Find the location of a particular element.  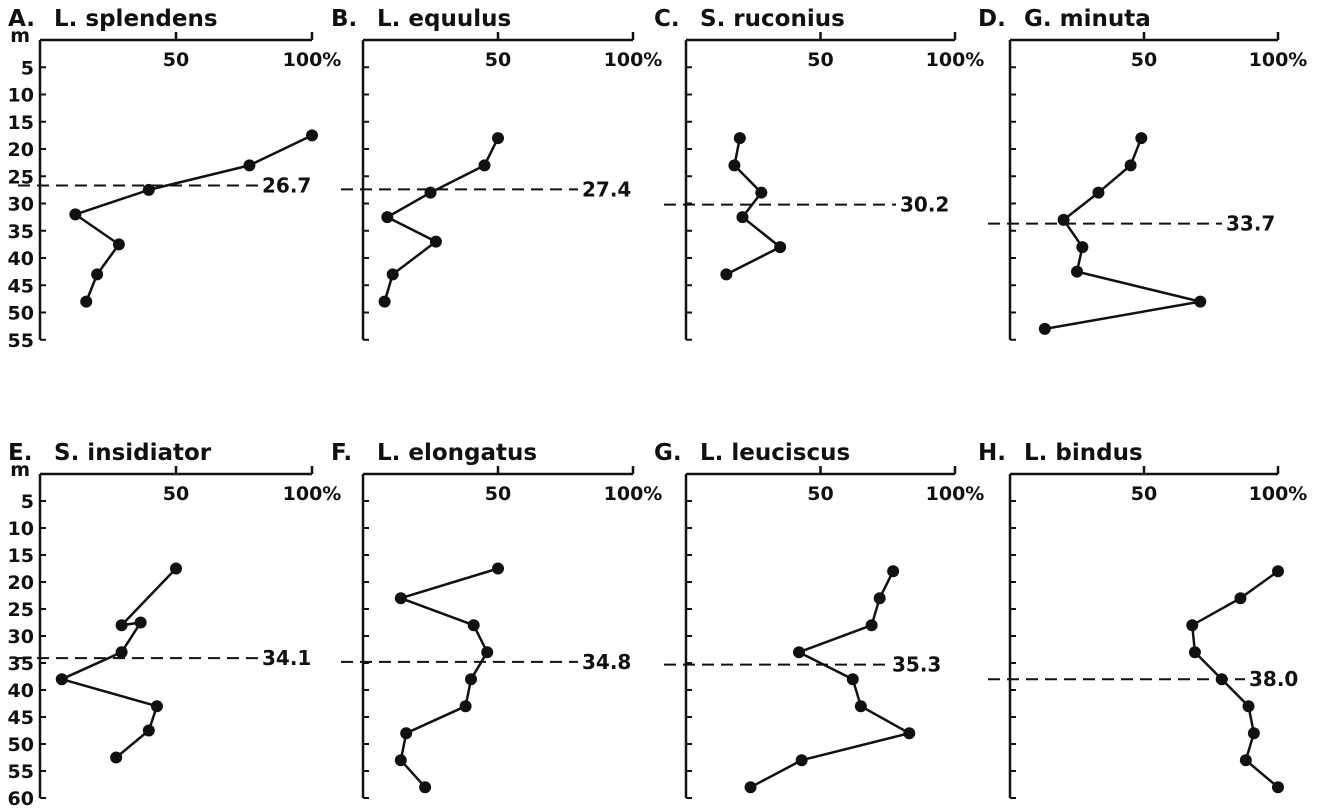

panel-letter: D. is located at coordinates (992, 19).